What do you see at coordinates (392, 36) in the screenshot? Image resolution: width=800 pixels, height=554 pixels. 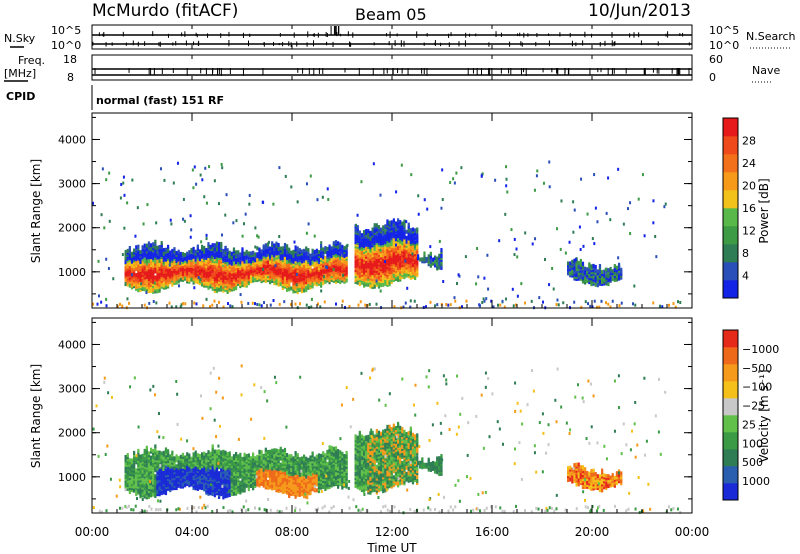 I see `nsky-trace` at bounding box center [392, 36].